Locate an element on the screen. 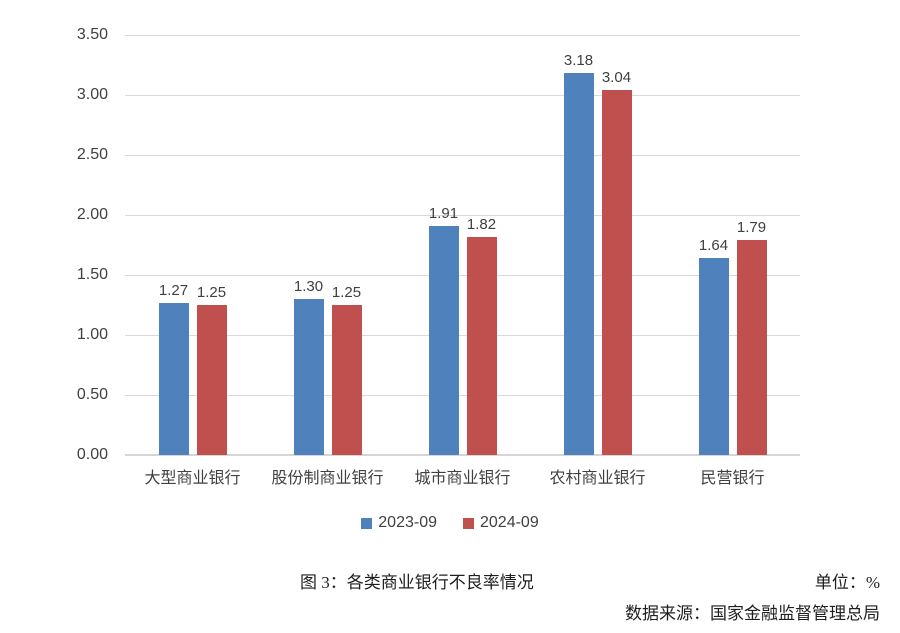 The image size is (900, 633). y-axis-tick-label: 3.00 is located at coordinates (92, 94).